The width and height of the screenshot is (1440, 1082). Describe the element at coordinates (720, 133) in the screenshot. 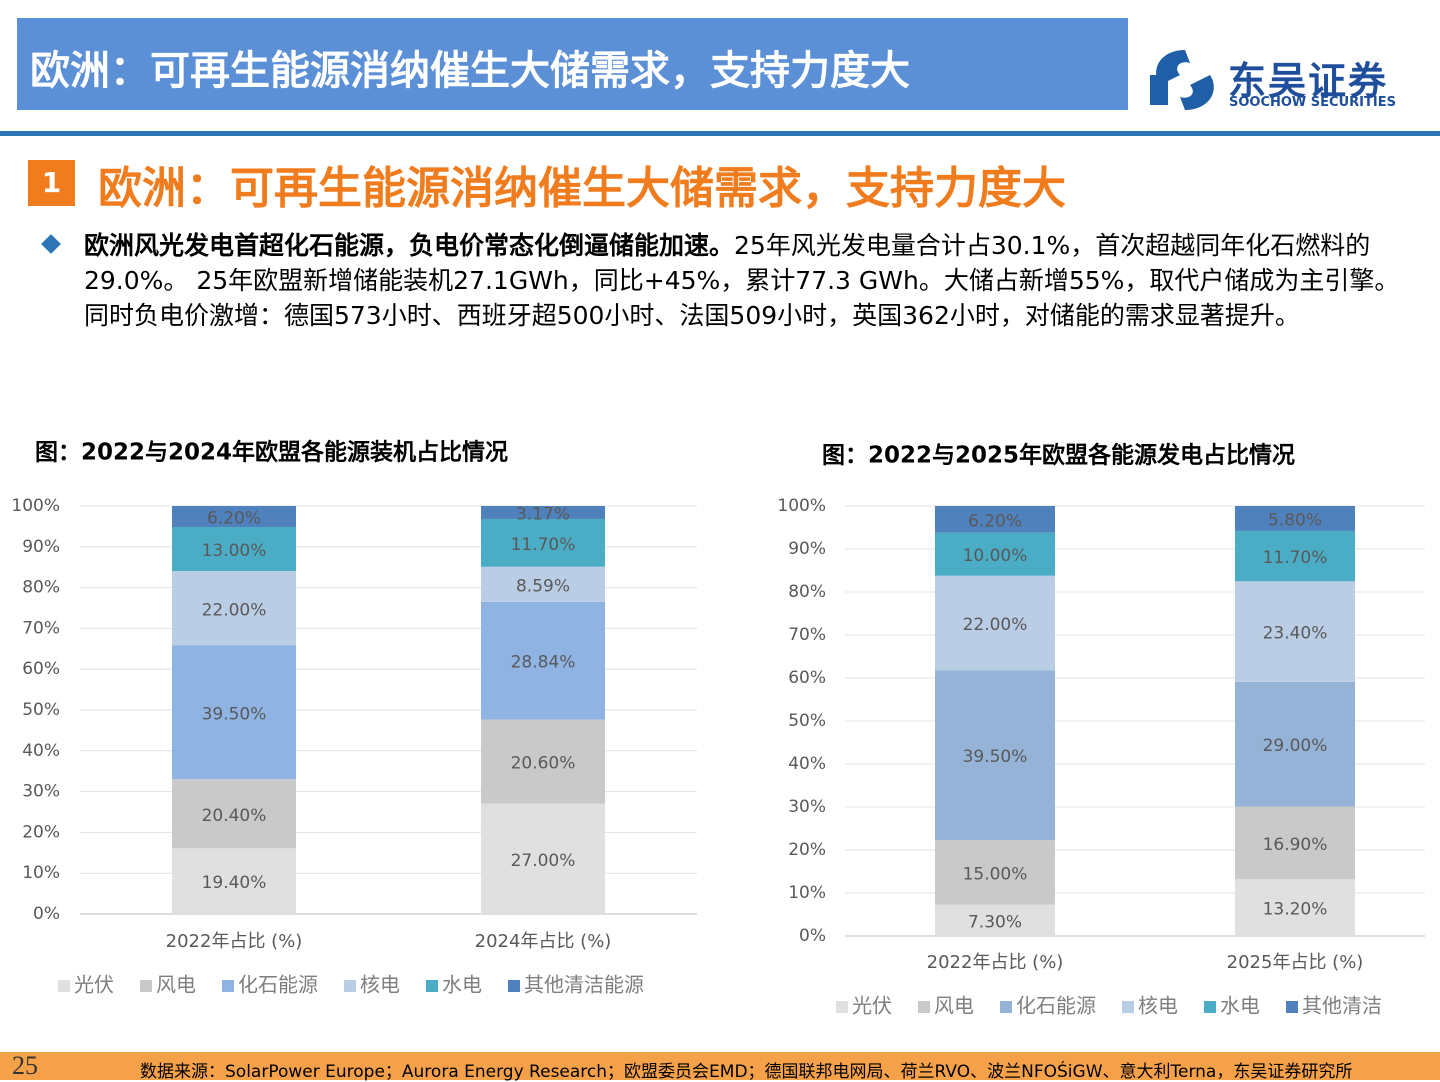

I see `header-rule` at that location.